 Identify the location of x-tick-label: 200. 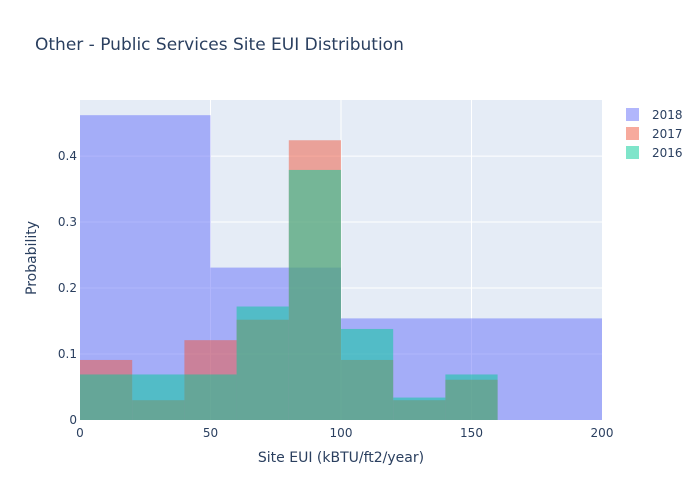
(602, 433).